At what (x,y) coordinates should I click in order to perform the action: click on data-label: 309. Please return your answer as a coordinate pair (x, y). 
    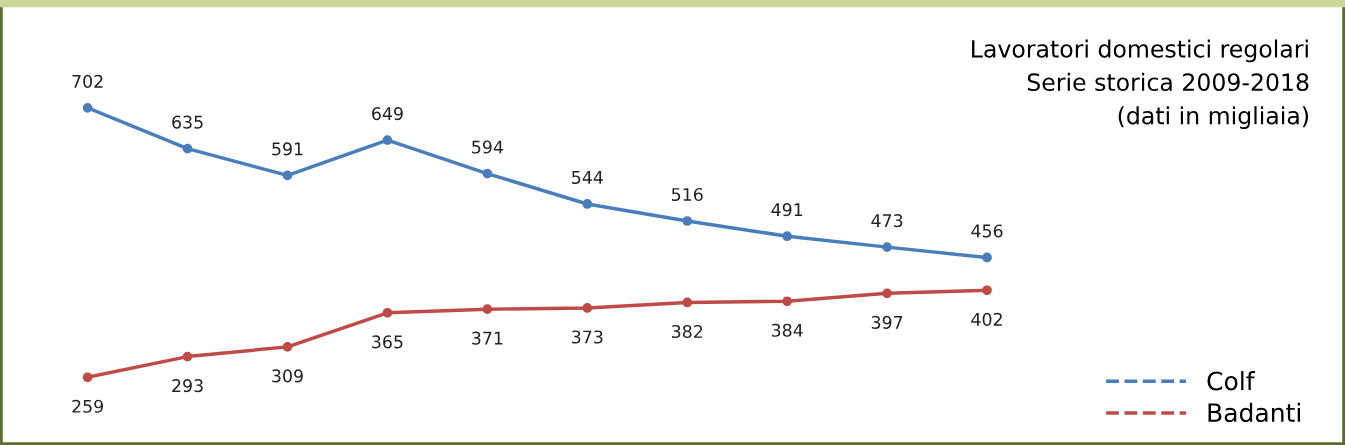
    Looking at the image, I should click on (287, 376).